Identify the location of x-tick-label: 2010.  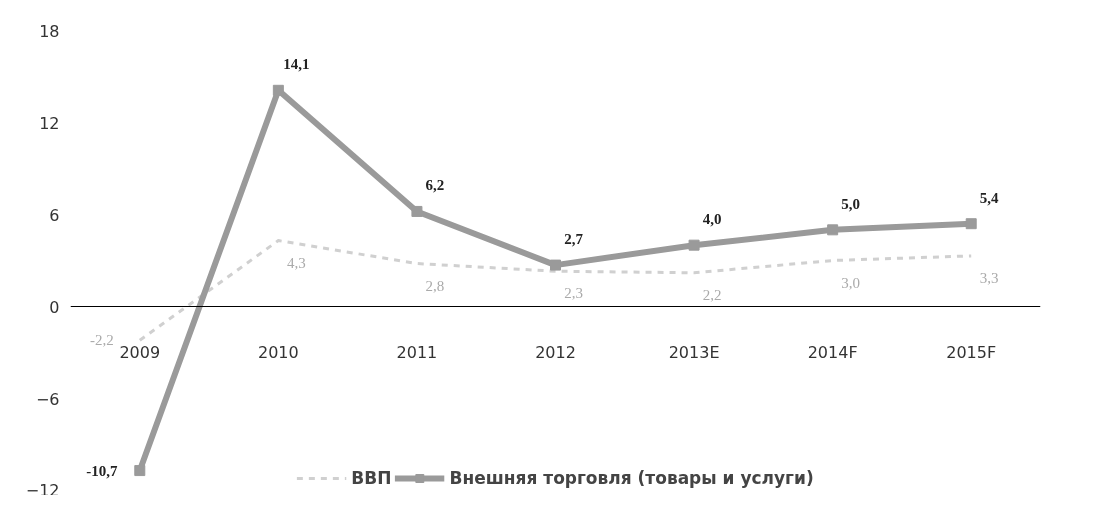
(278, 352).